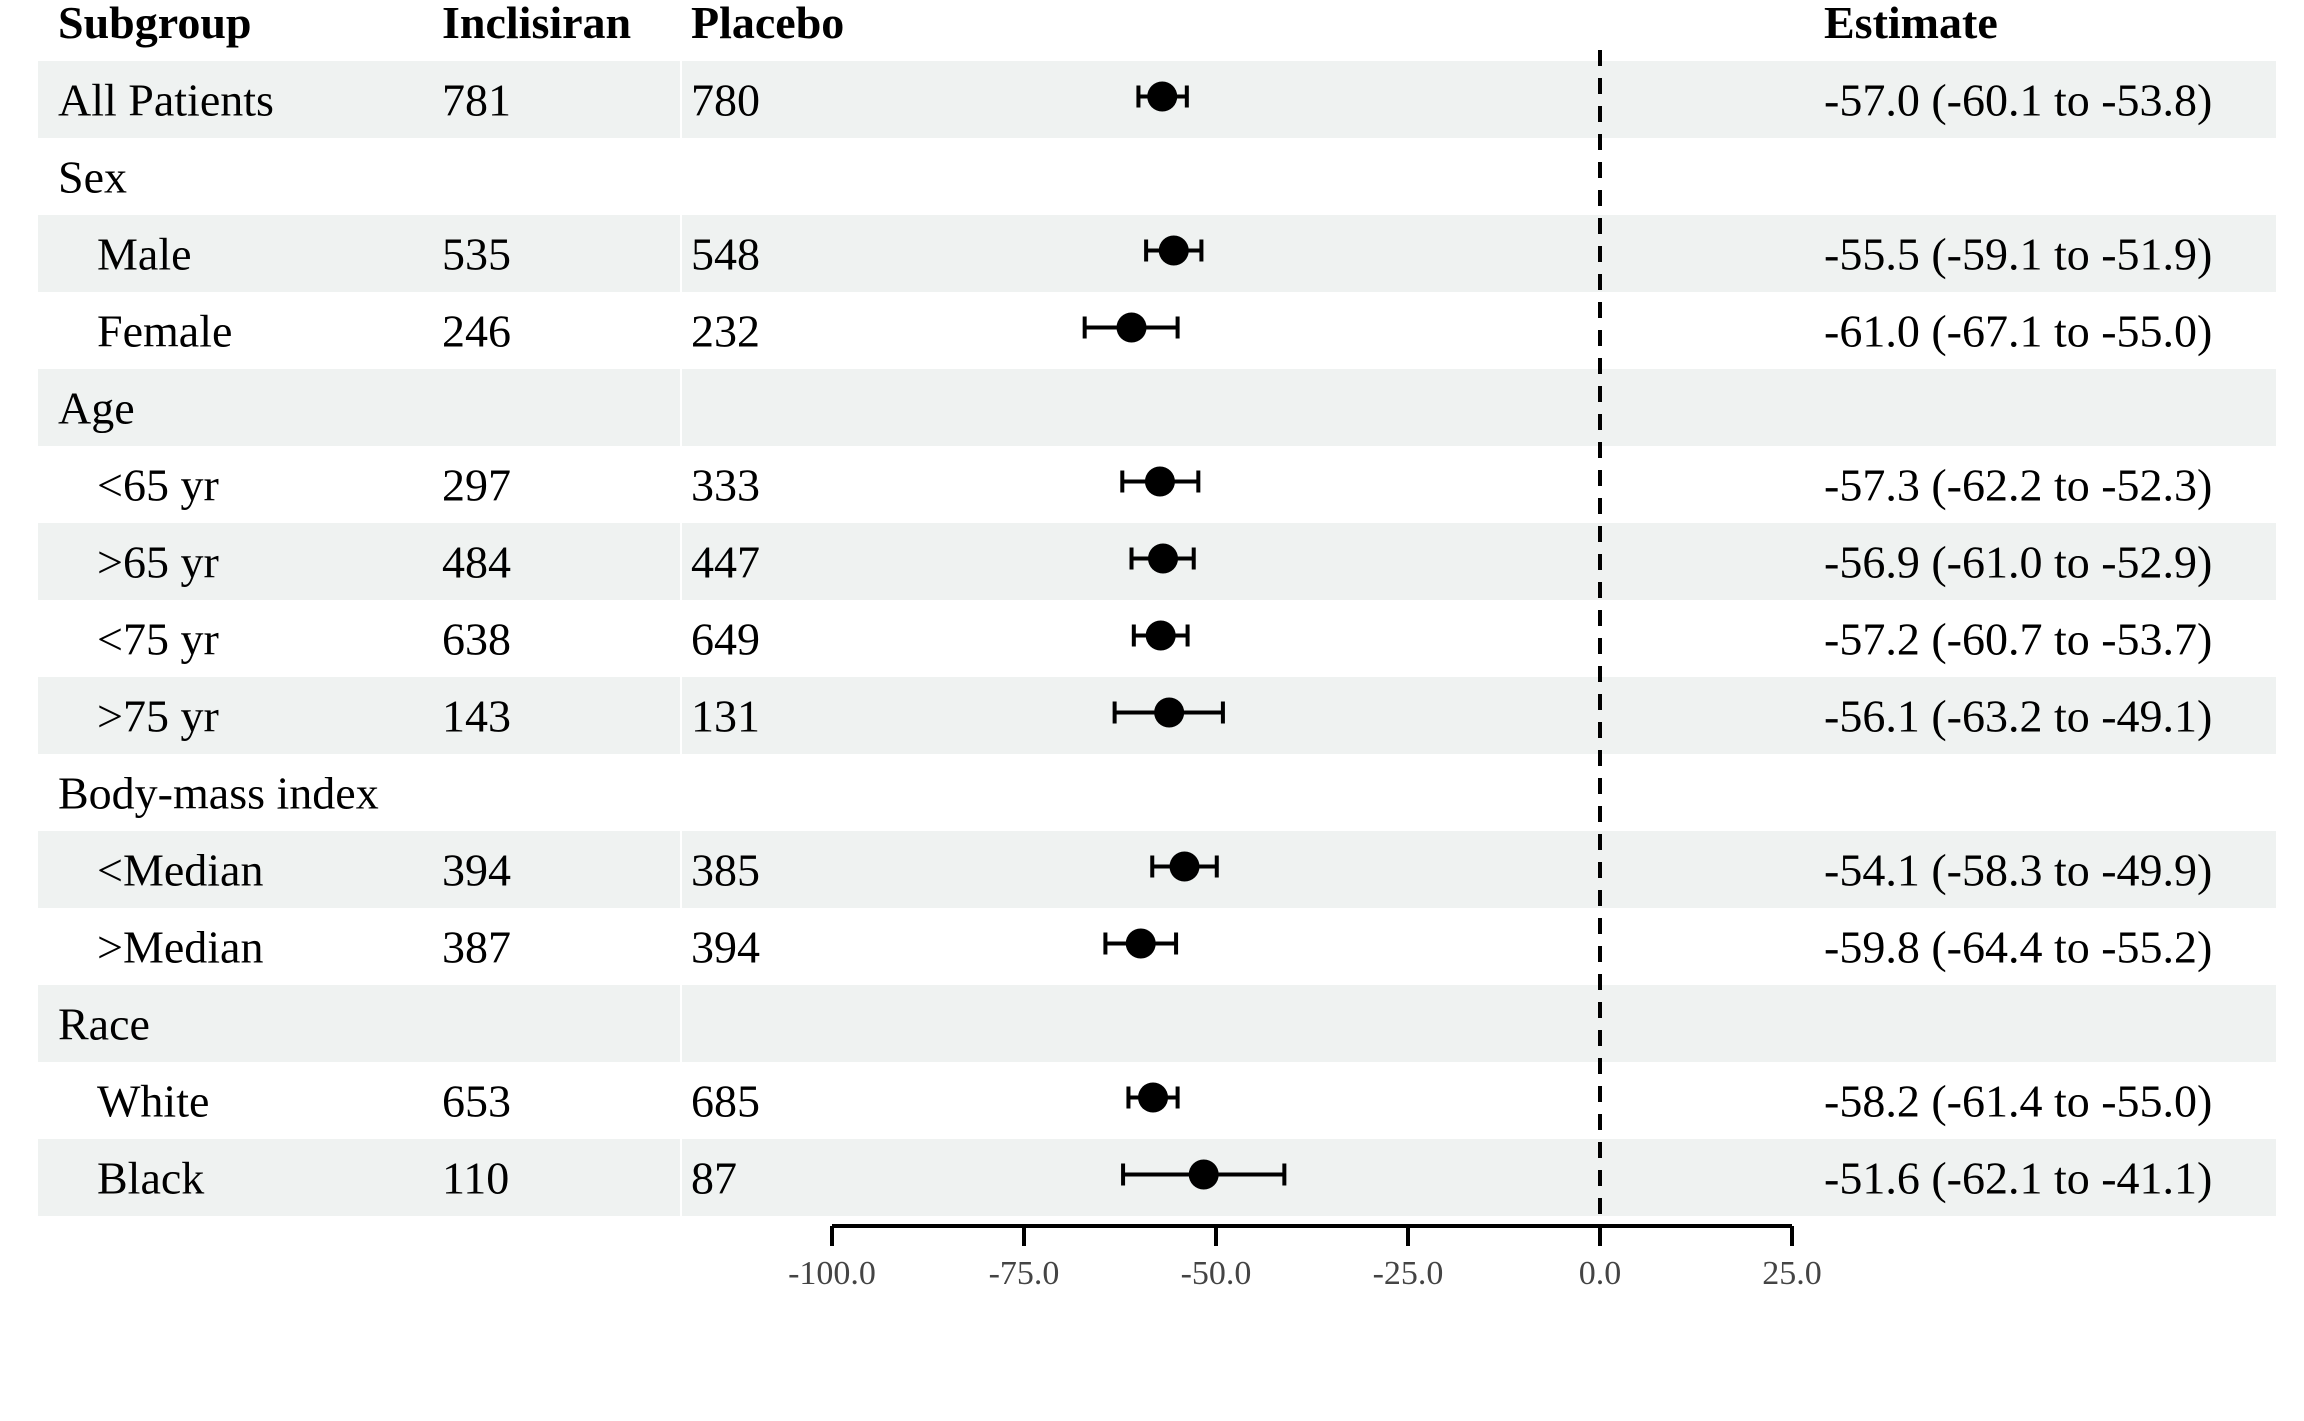 This screenshot has height=1421, width=2304. I want to click on estimate-label: -61.0 (-67.1 to -55.0), so click(2018, 331).